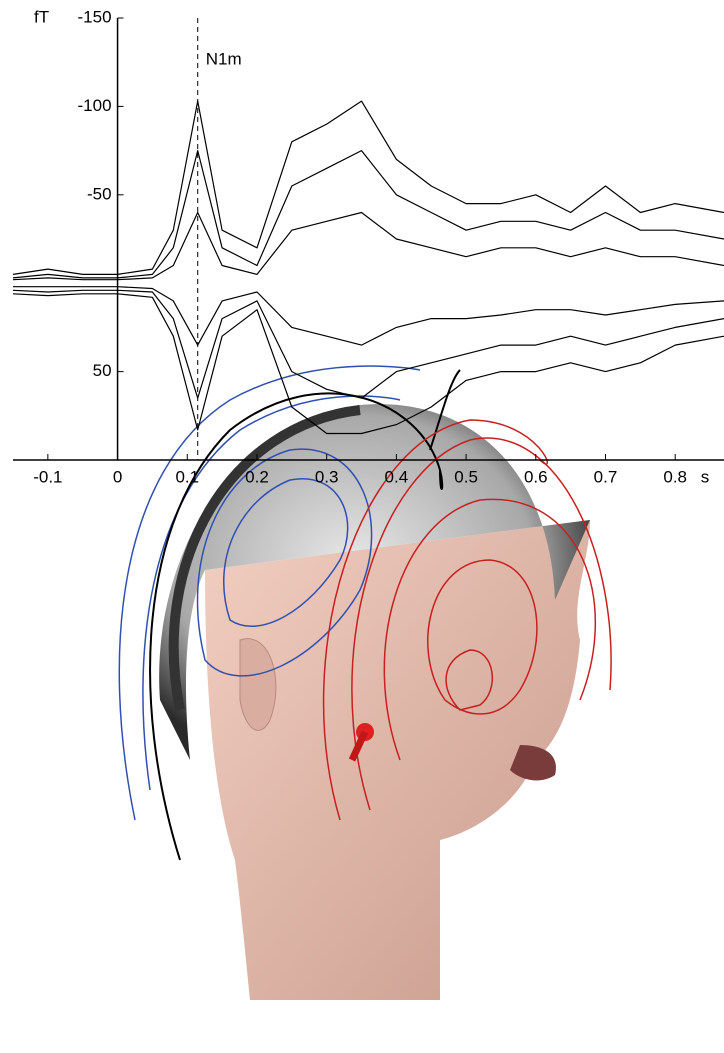 This screenshot has height=1053, width=724. What do you see at coordinates (536, 476) in the screenshot?
I see `x-tick-label: 0.6` at bounding box center [536, 476].